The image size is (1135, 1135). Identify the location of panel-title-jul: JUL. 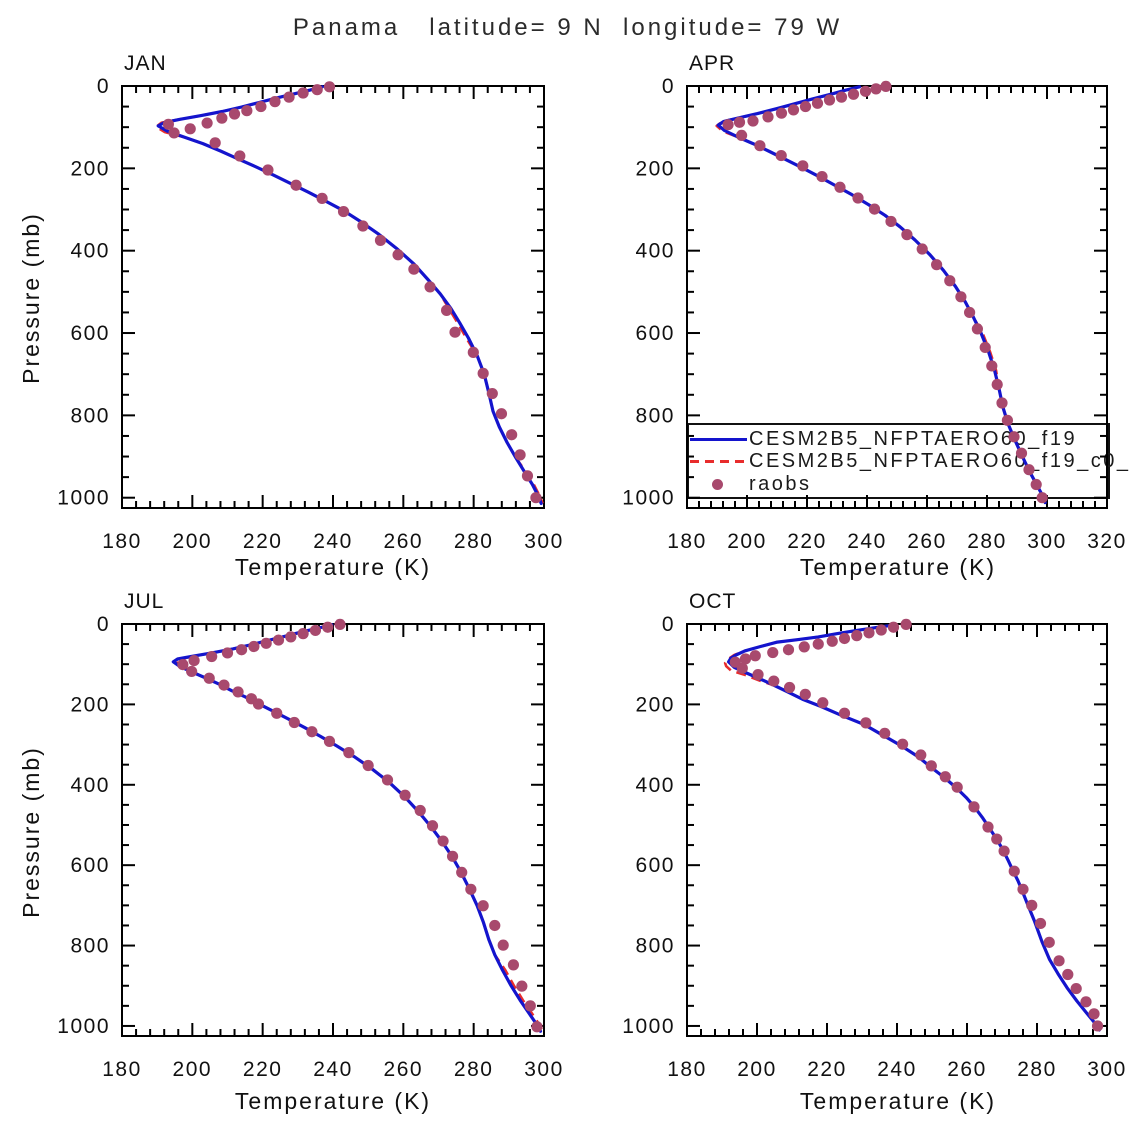
(144, 601).